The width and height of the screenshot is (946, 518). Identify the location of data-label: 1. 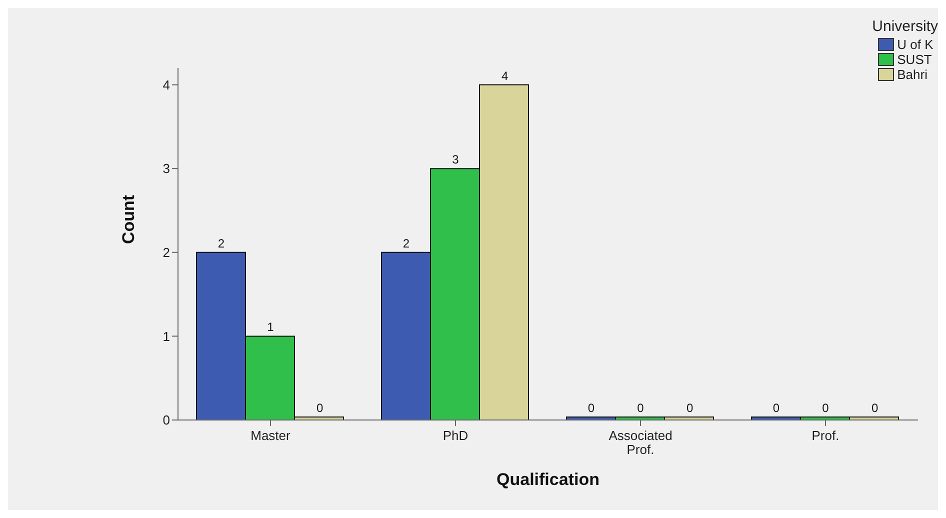
(270, 327).